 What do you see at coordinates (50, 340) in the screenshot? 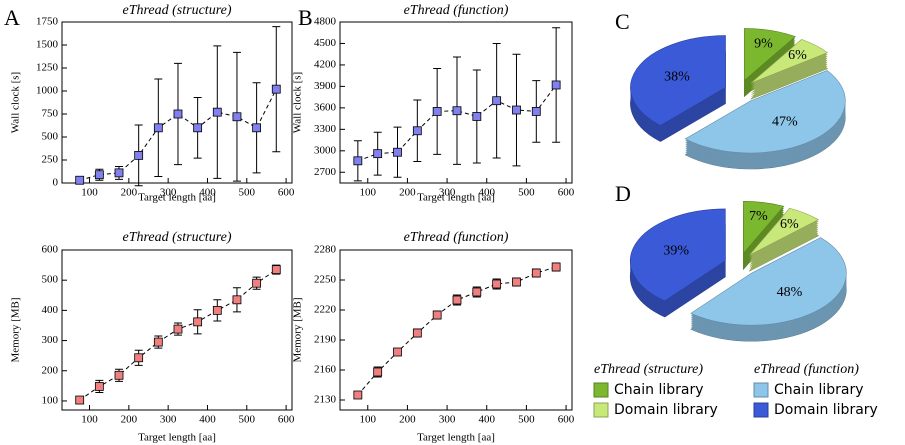
I see `y-tick-label: 300` at bounding box center [50, 340].